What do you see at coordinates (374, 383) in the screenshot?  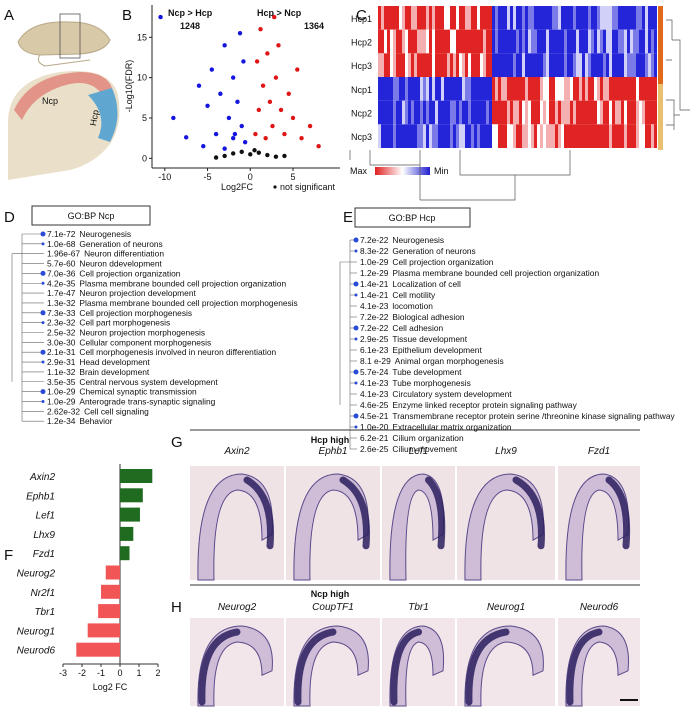 I see `p-value: 4.1e-23` at bounding box center [374, 383].